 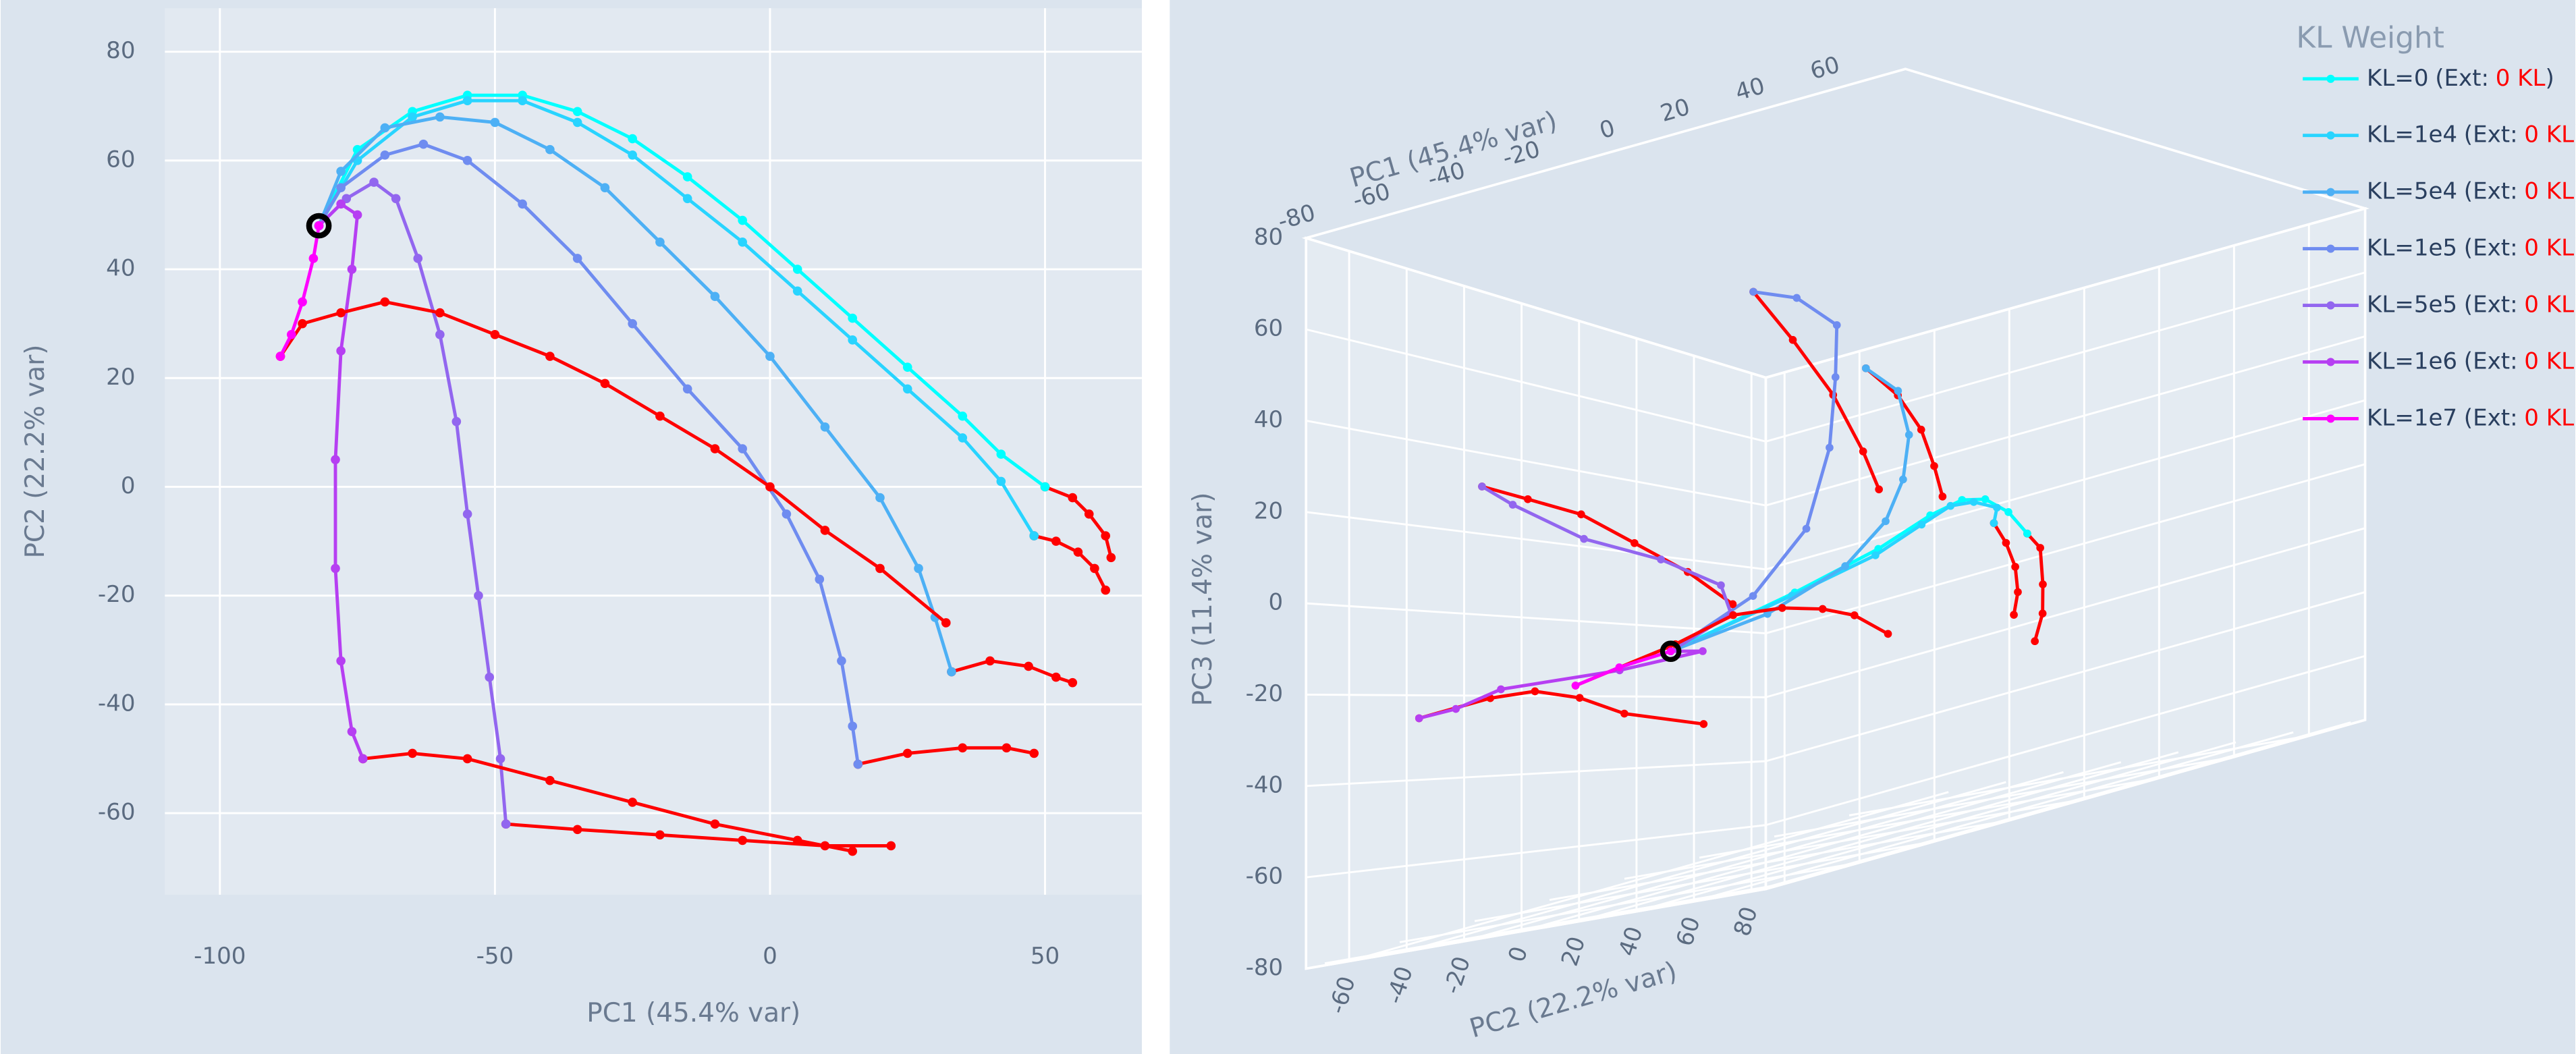 I want to click on z-tick-label: -20, so click(x=1265, y=693).